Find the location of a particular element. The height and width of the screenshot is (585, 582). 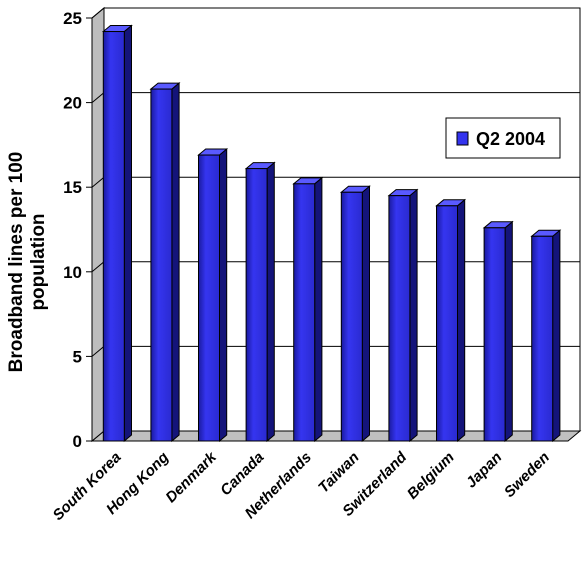

y-tick-label: 10 is located at coordinates (72, 272).